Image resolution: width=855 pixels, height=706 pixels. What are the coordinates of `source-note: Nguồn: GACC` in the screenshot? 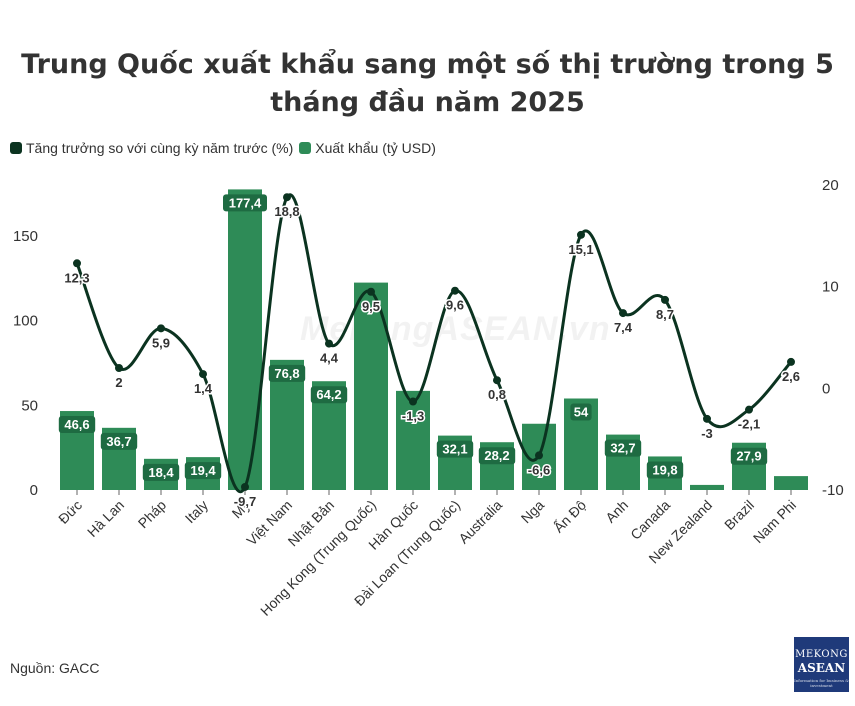 It's located at (55, 668).